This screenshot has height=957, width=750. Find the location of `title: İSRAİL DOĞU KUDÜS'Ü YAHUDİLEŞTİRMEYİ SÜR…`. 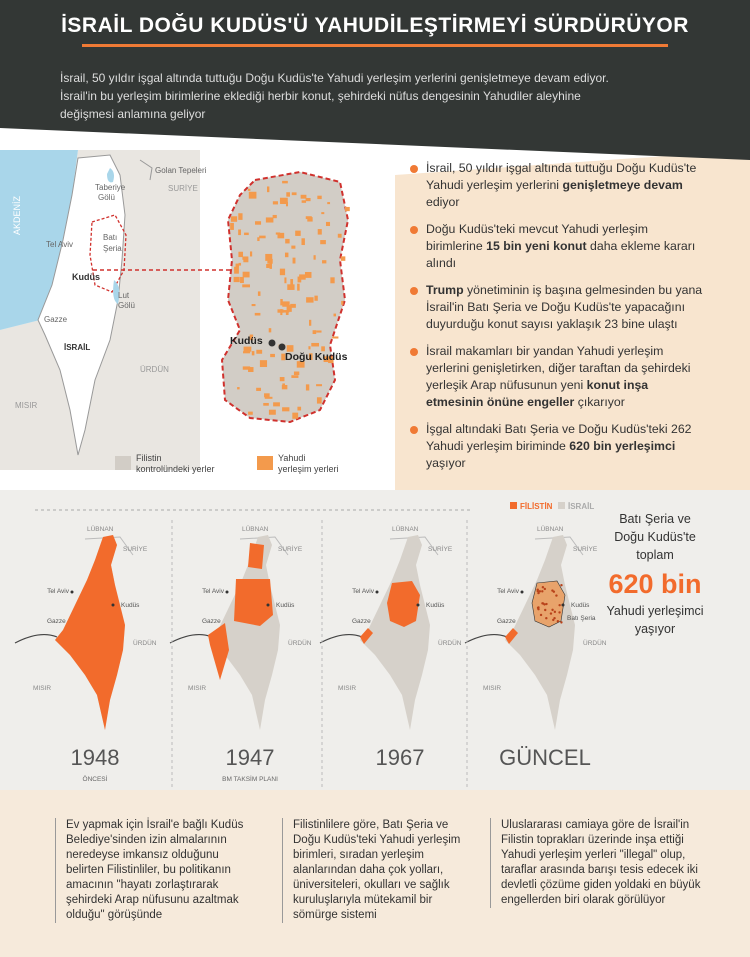

title: İSRAİL DOĞU KUDÜS'Ü YAHUDİLEŞTİRMEYİ SÜR… is located at coordinates (375, 25).